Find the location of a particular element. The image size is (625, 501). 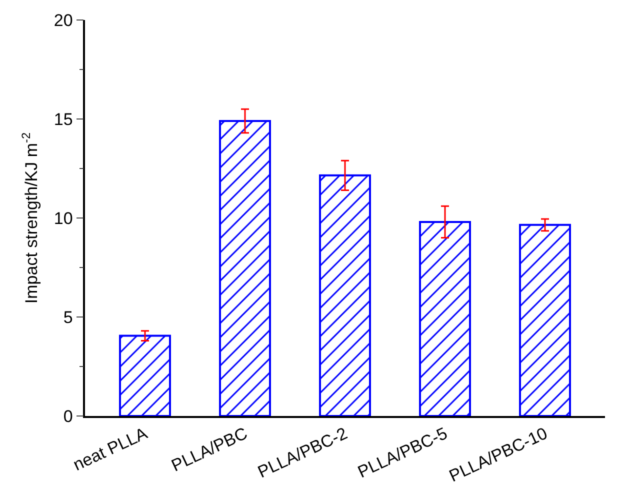

y-tick-label: 15 is located at coordinates (63, 119).